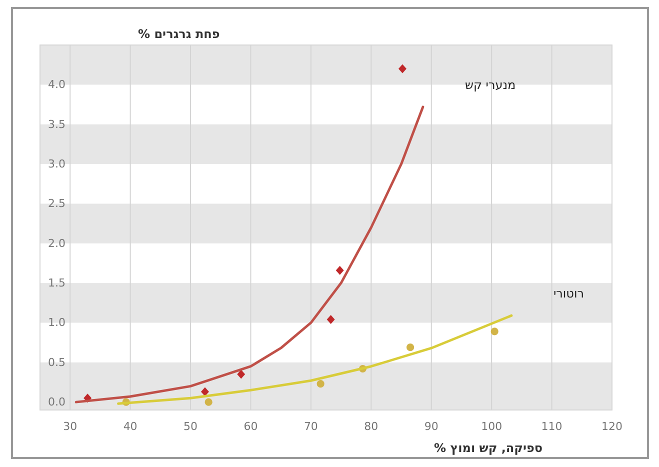 The height and width of the screenshot is (467, 659). What do you see at coordinates (57, 362) in the screenshot?
I see `y-tick-label: 0.5` at bounding box center [57, 362].